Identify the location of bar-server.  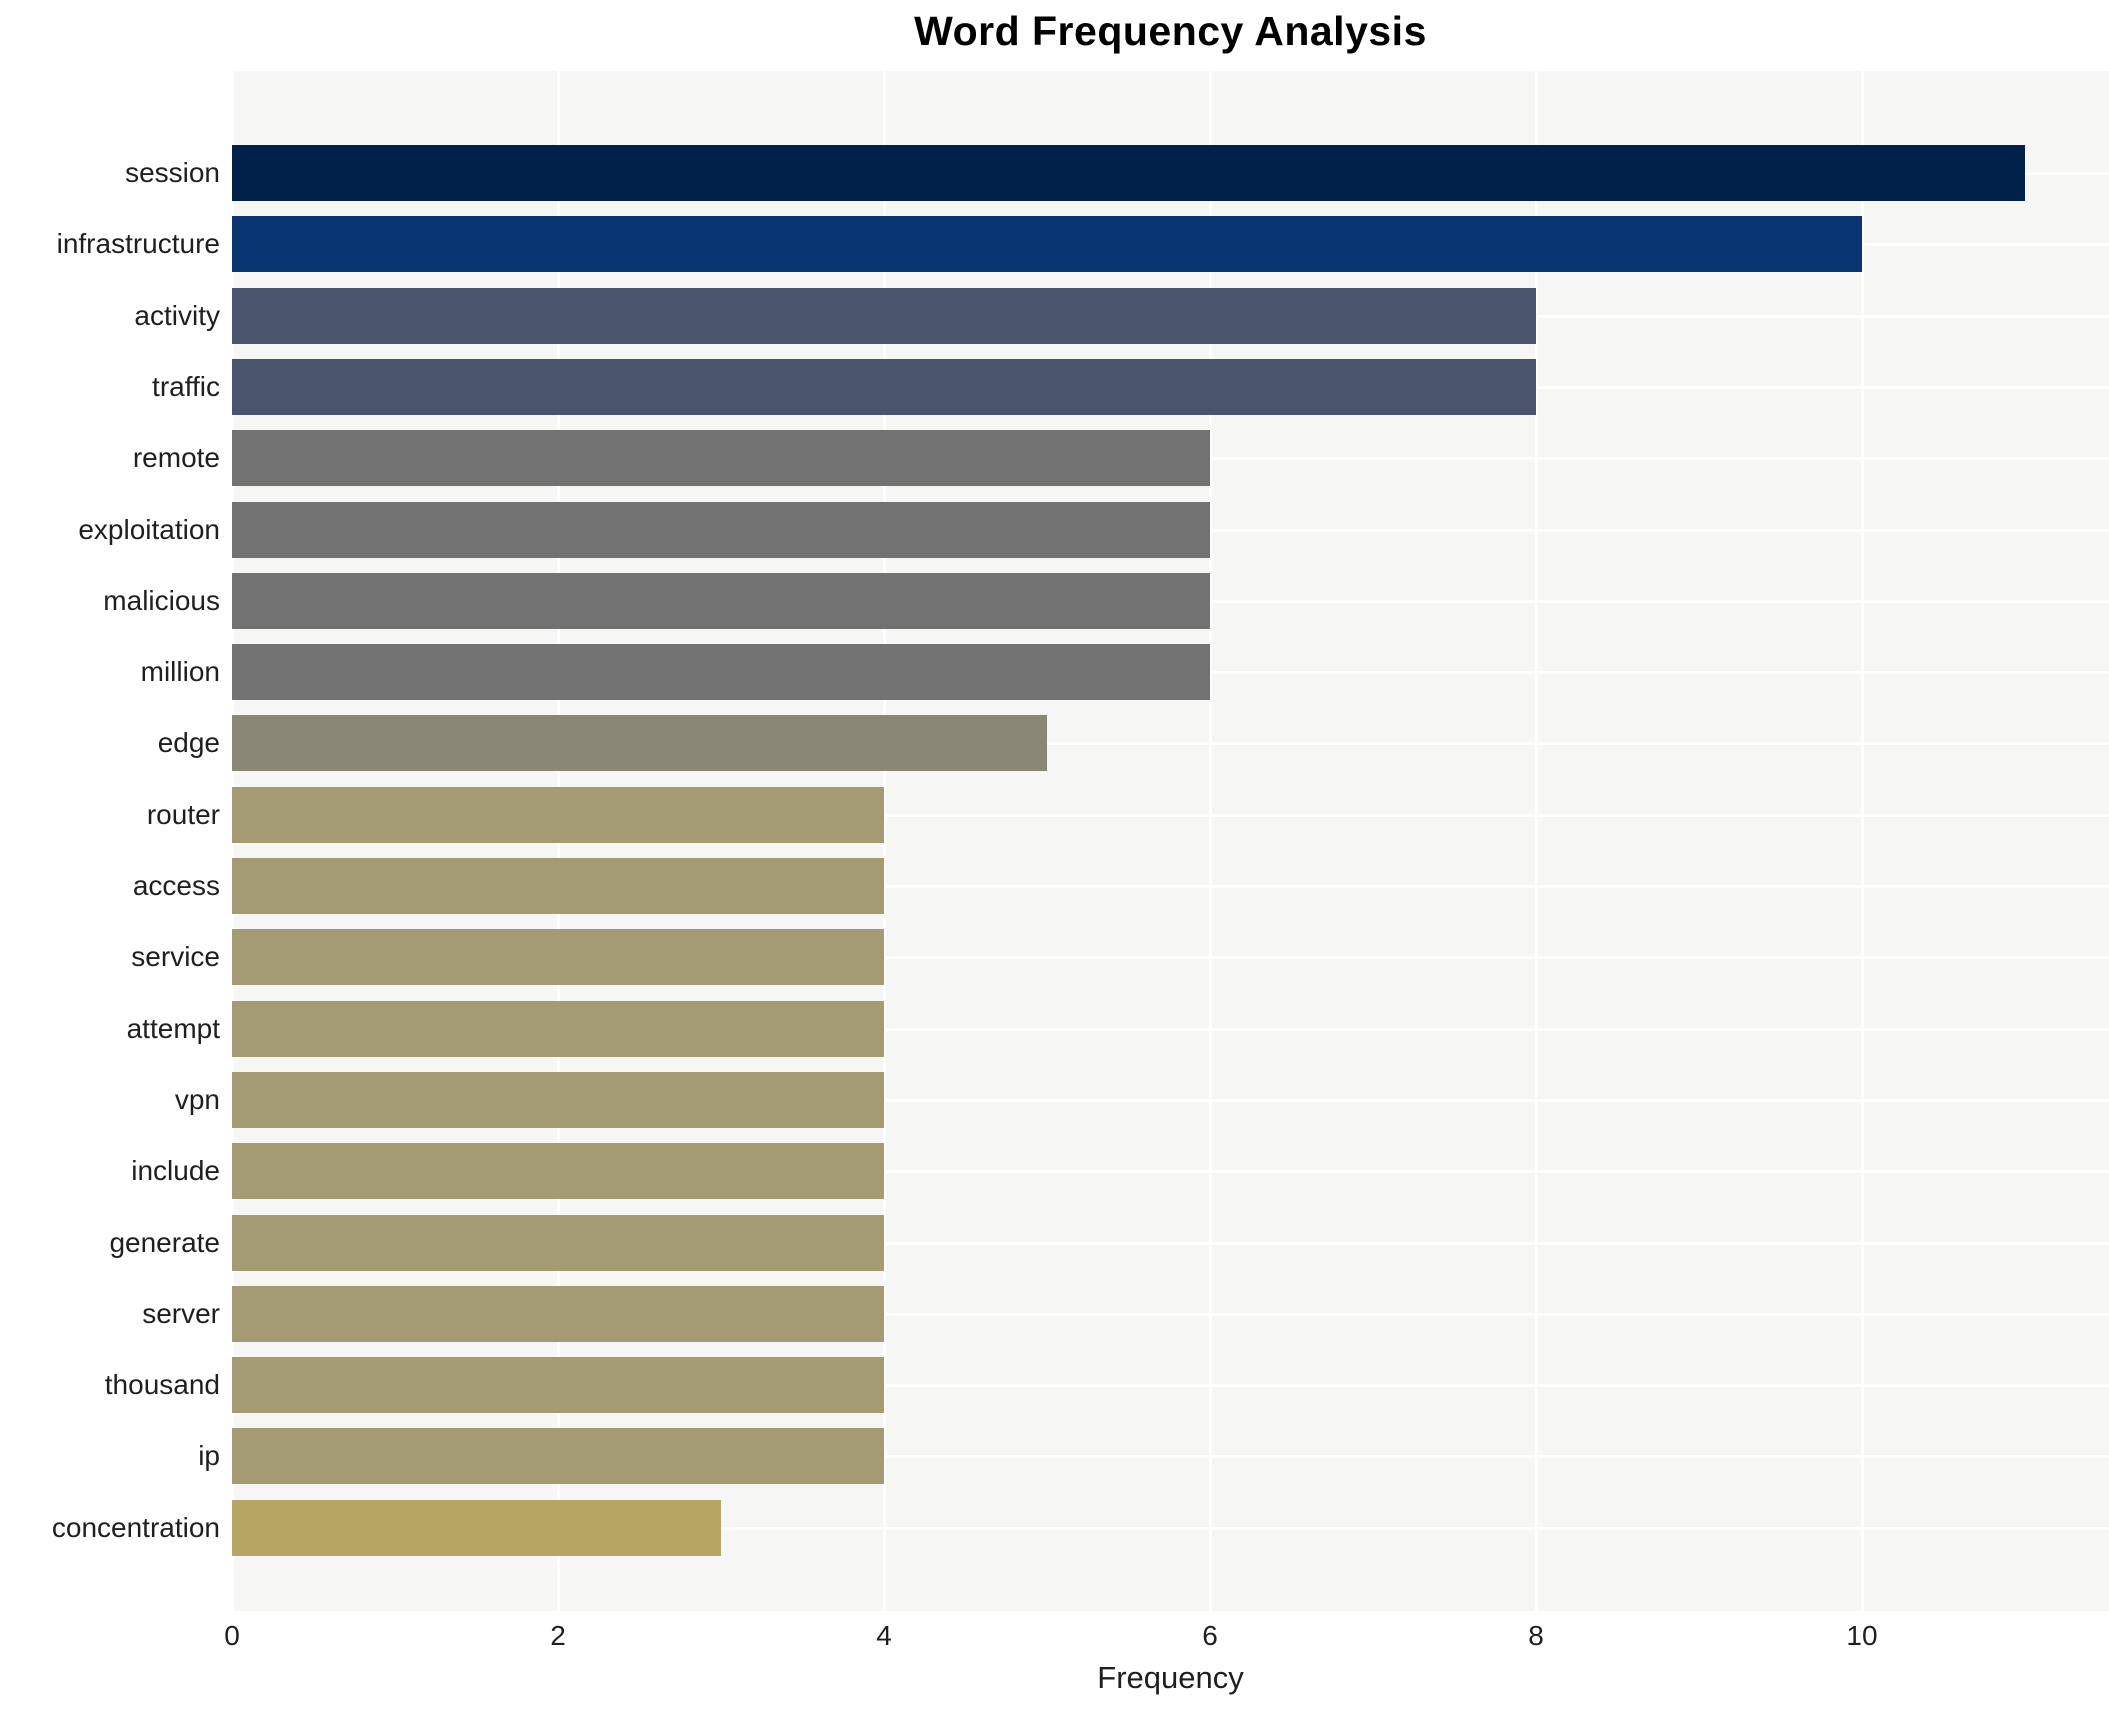
(558, 1313).